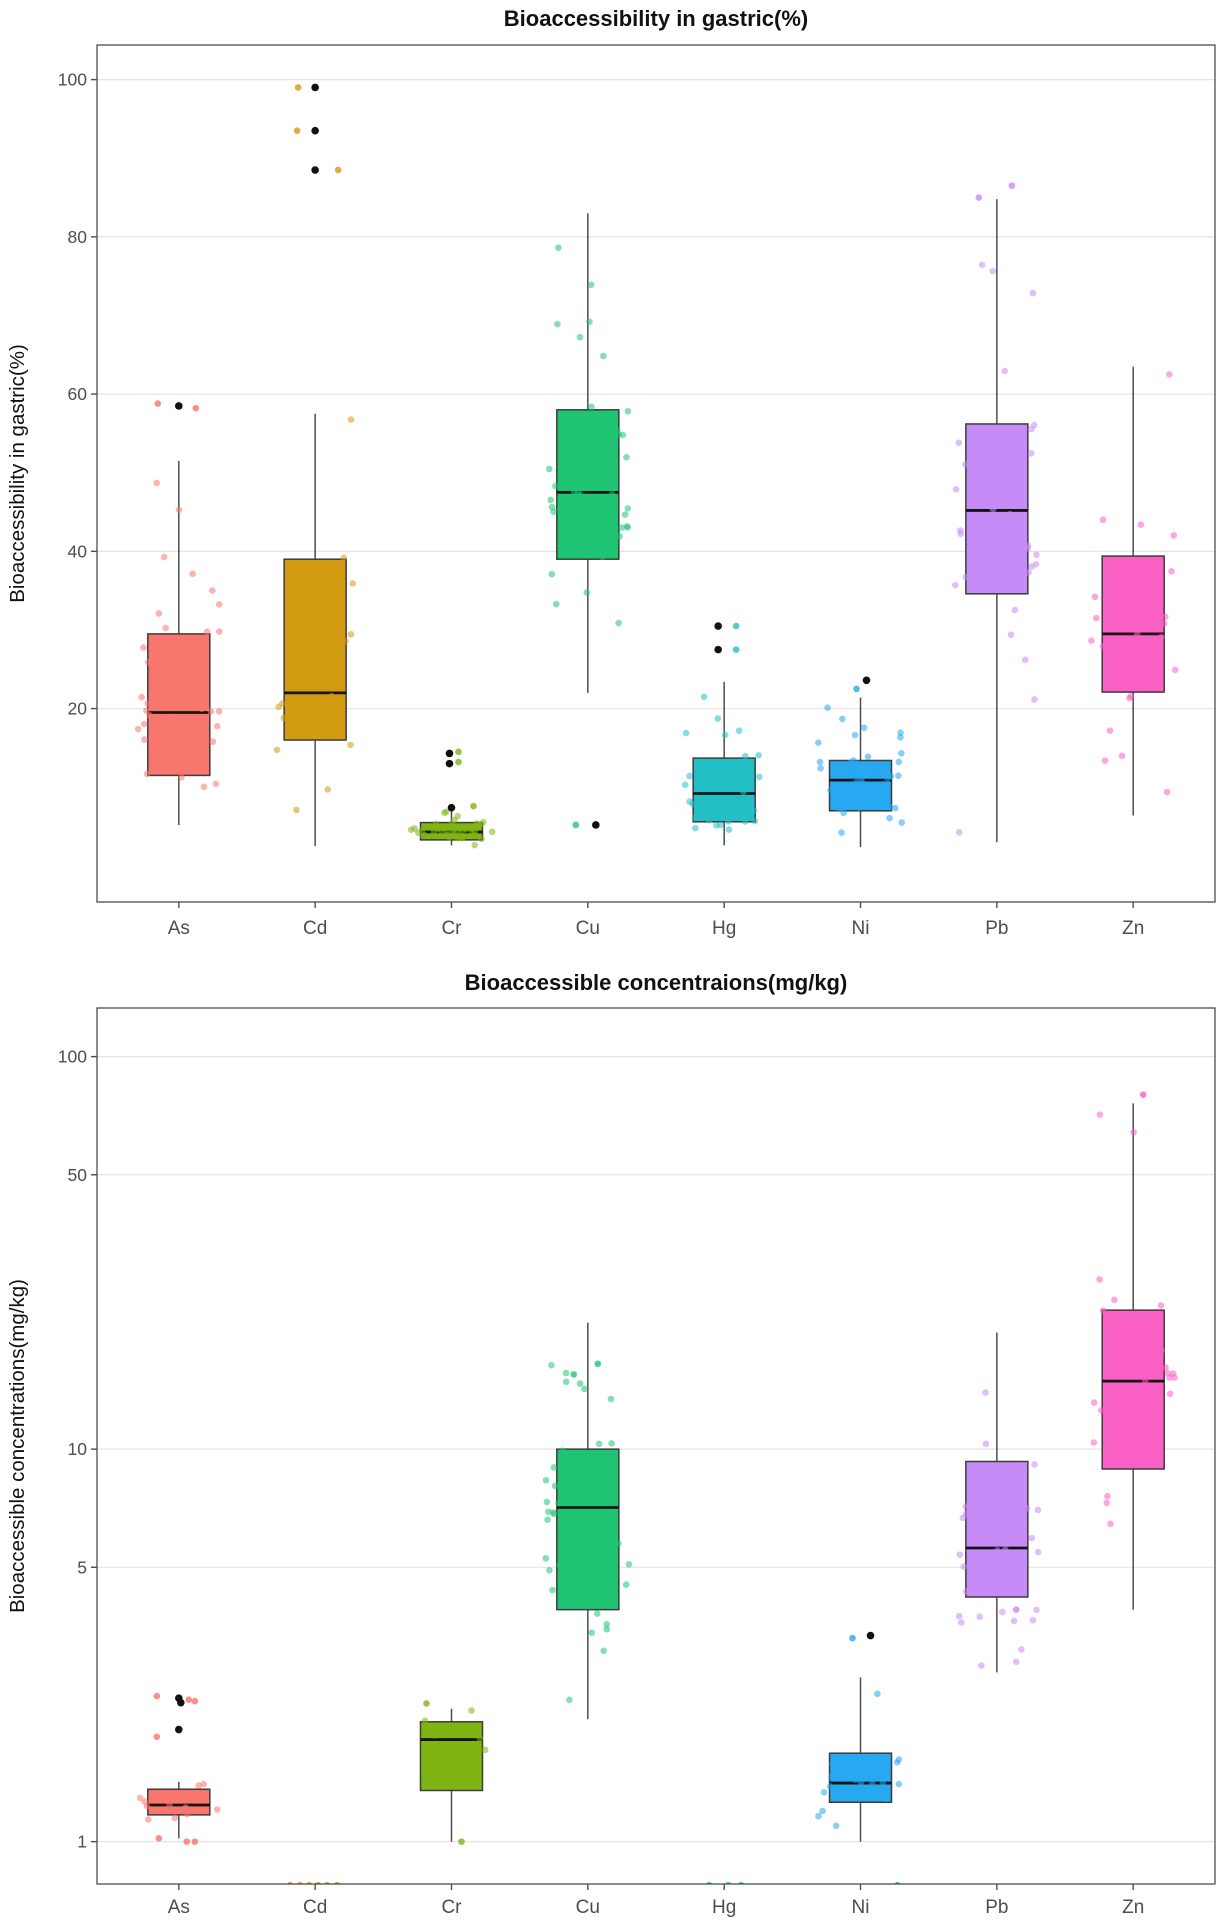 This screenshot has width=1228, height=1920. Describe the element at coordinates (1133, 583) in the screenshot. I see `jitter-points-Zn` at that location.